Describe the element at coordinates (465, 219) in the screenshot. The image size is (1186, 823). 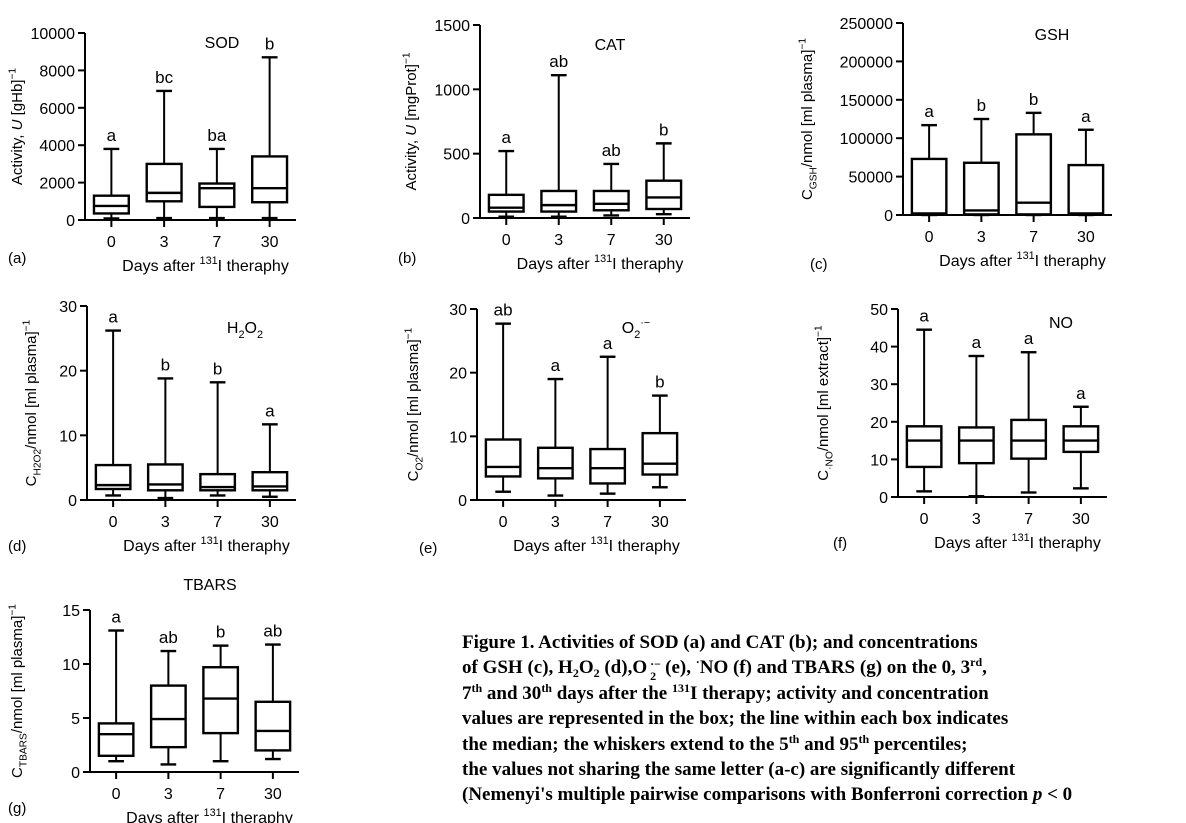
I see `panel-b-y-tick-label: 0` at that location.